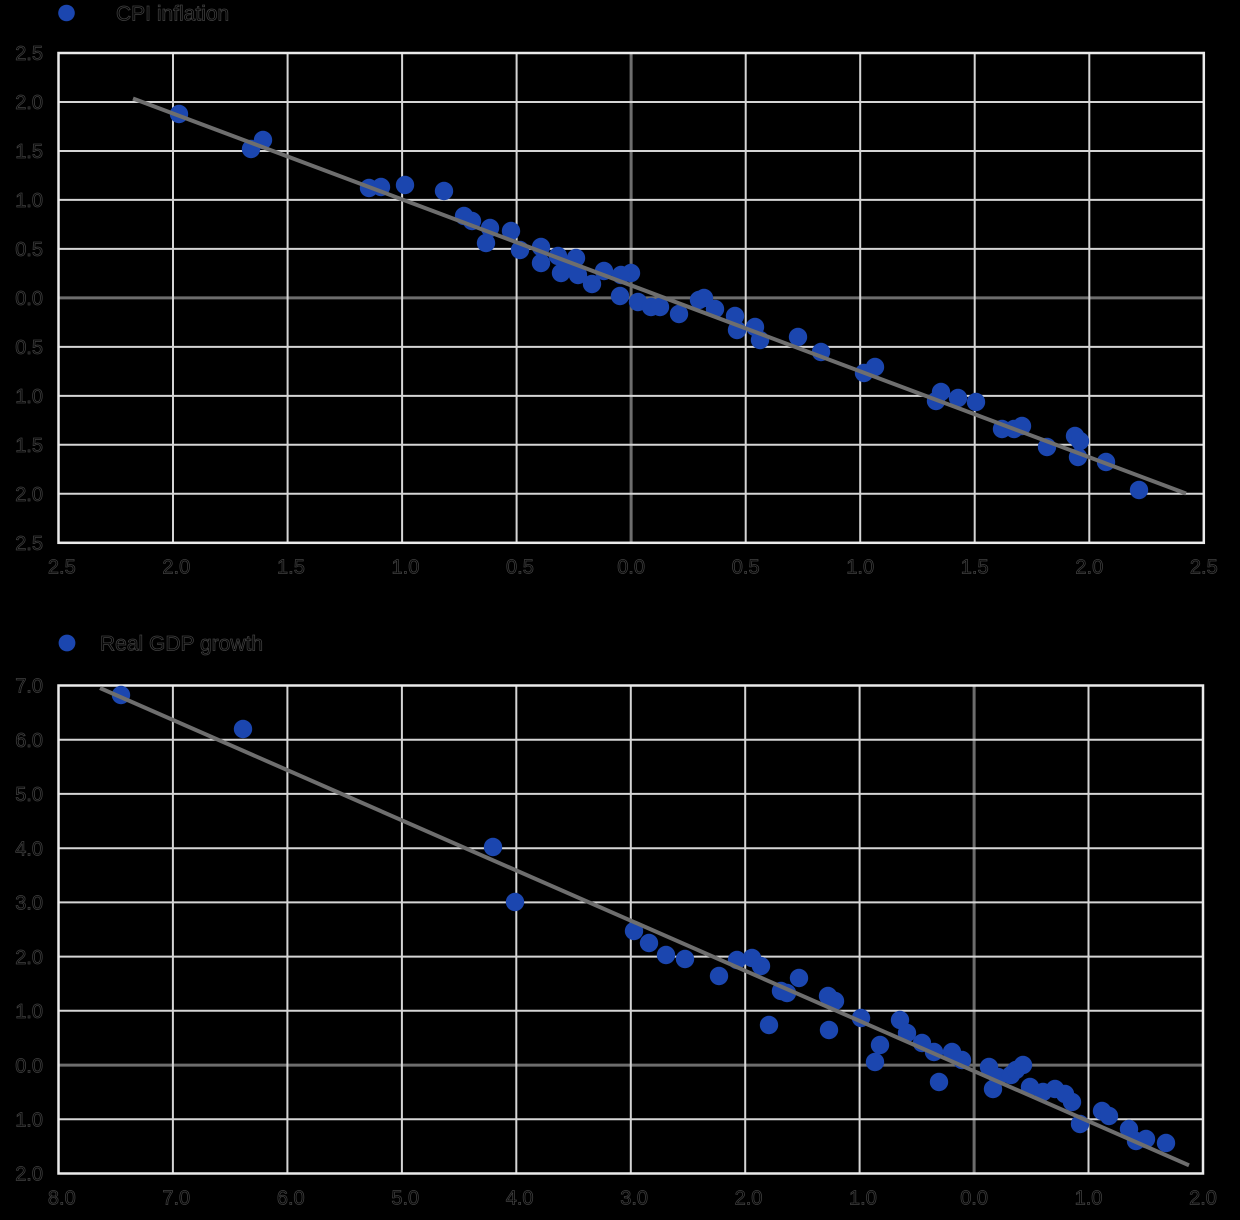 Image resolution: width=1240 pixels, height=1220 pixels. I want to click on svg-text: 6.0, so click(29, 741).